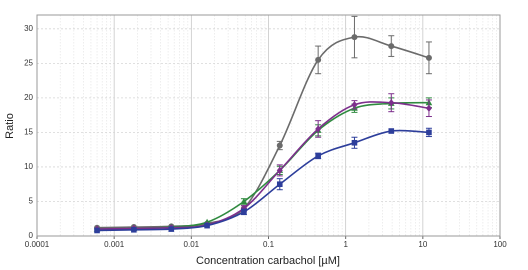  Describe the element at coordinates (192, 244) in the screenshot. I see `x-tick-label: 0.01` at that location.